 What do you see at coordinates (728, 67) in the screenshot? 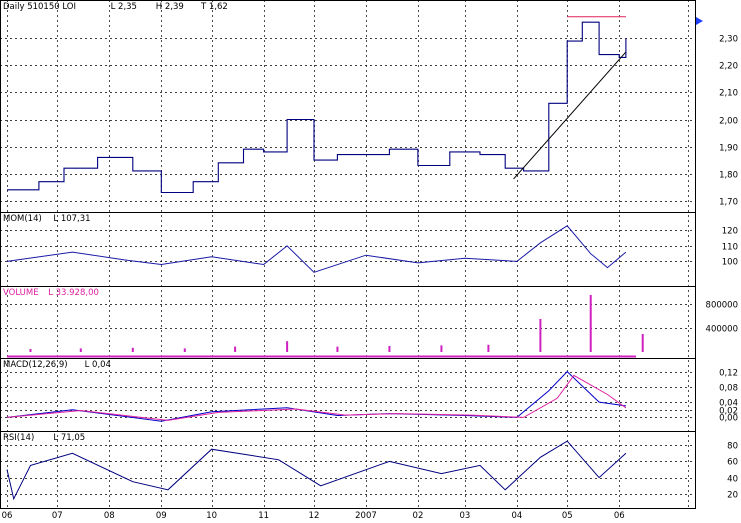
I see `y-tick-label: 2,20` at bounding box center [728, 67].